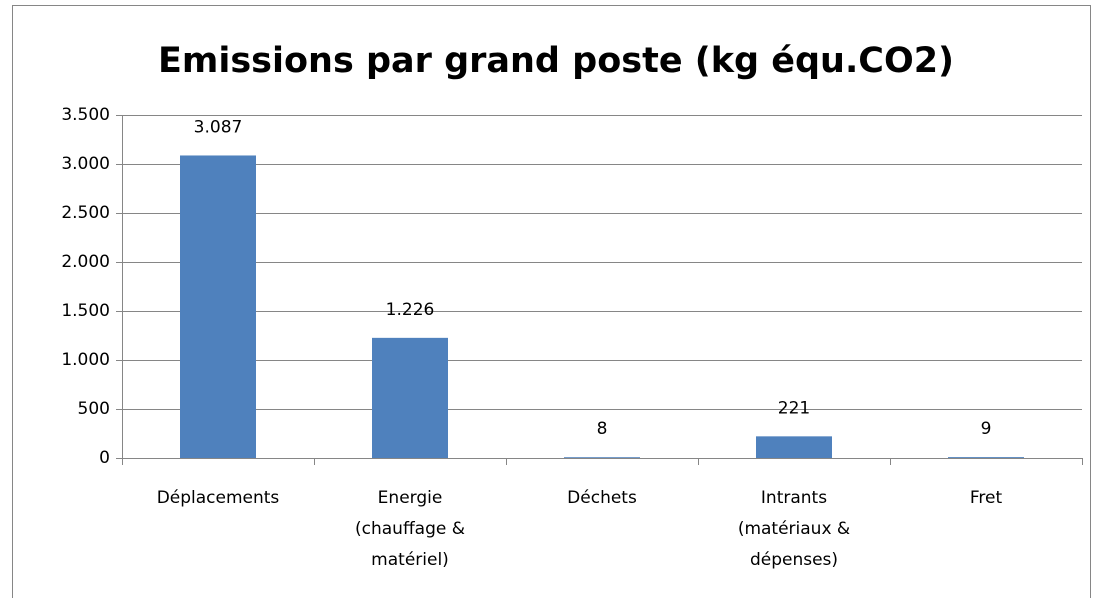 The image size is (1100, 598). I want to click on chart-title: Emissions par grand poste (kg équ.CO2), so click(556, 61).